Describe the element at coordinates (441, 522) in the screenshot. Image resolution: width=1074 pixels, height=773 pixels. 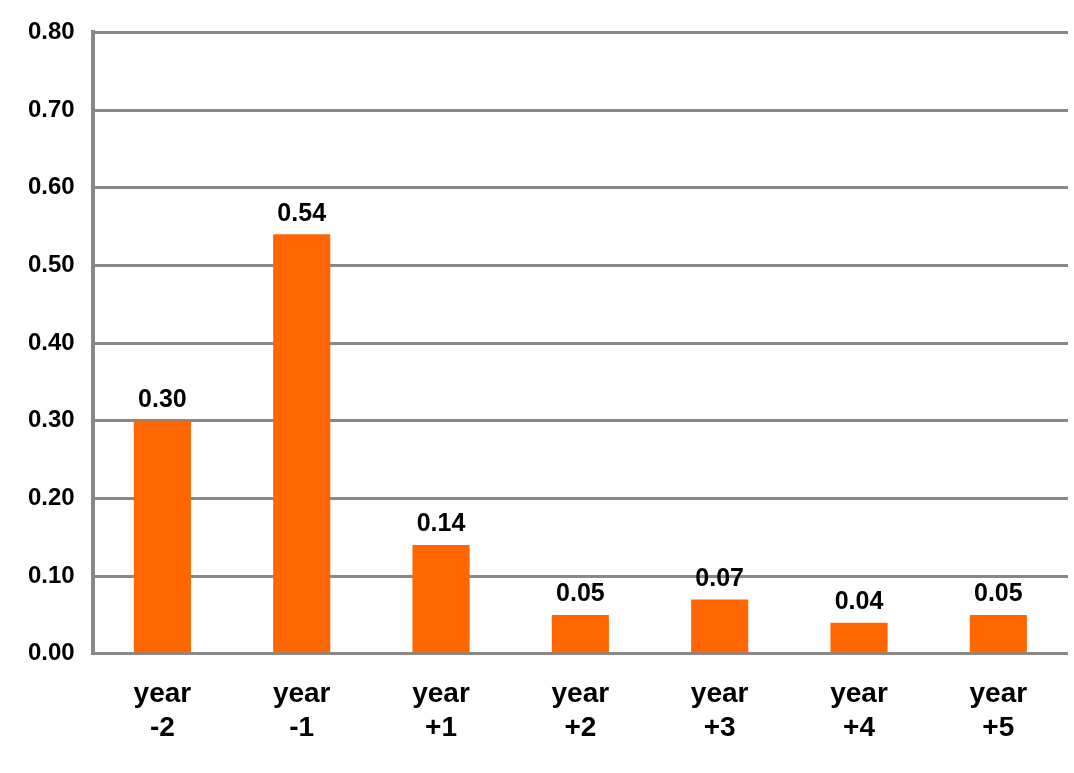
I see `data-label: 0.14` at that location.